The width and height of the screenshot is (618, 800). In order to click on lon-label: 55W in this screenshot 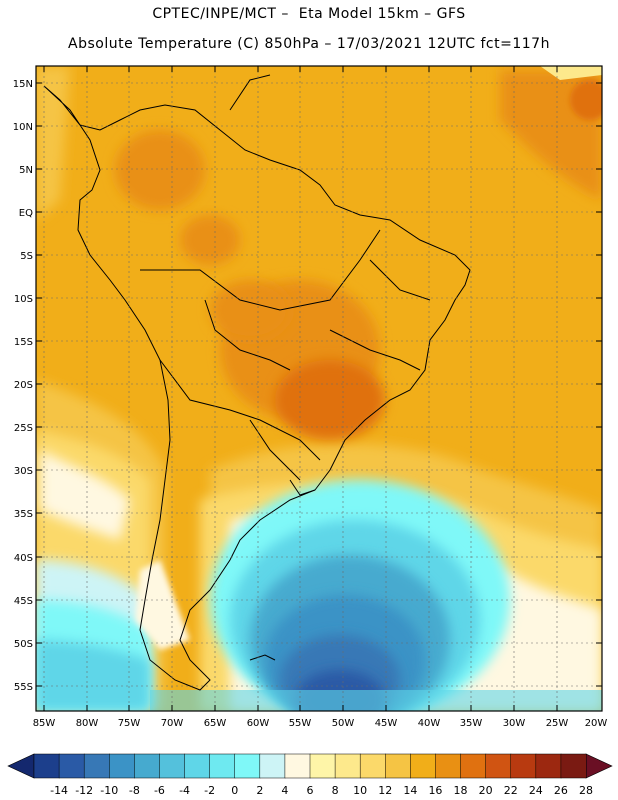, I will do `click(300, 723)`.